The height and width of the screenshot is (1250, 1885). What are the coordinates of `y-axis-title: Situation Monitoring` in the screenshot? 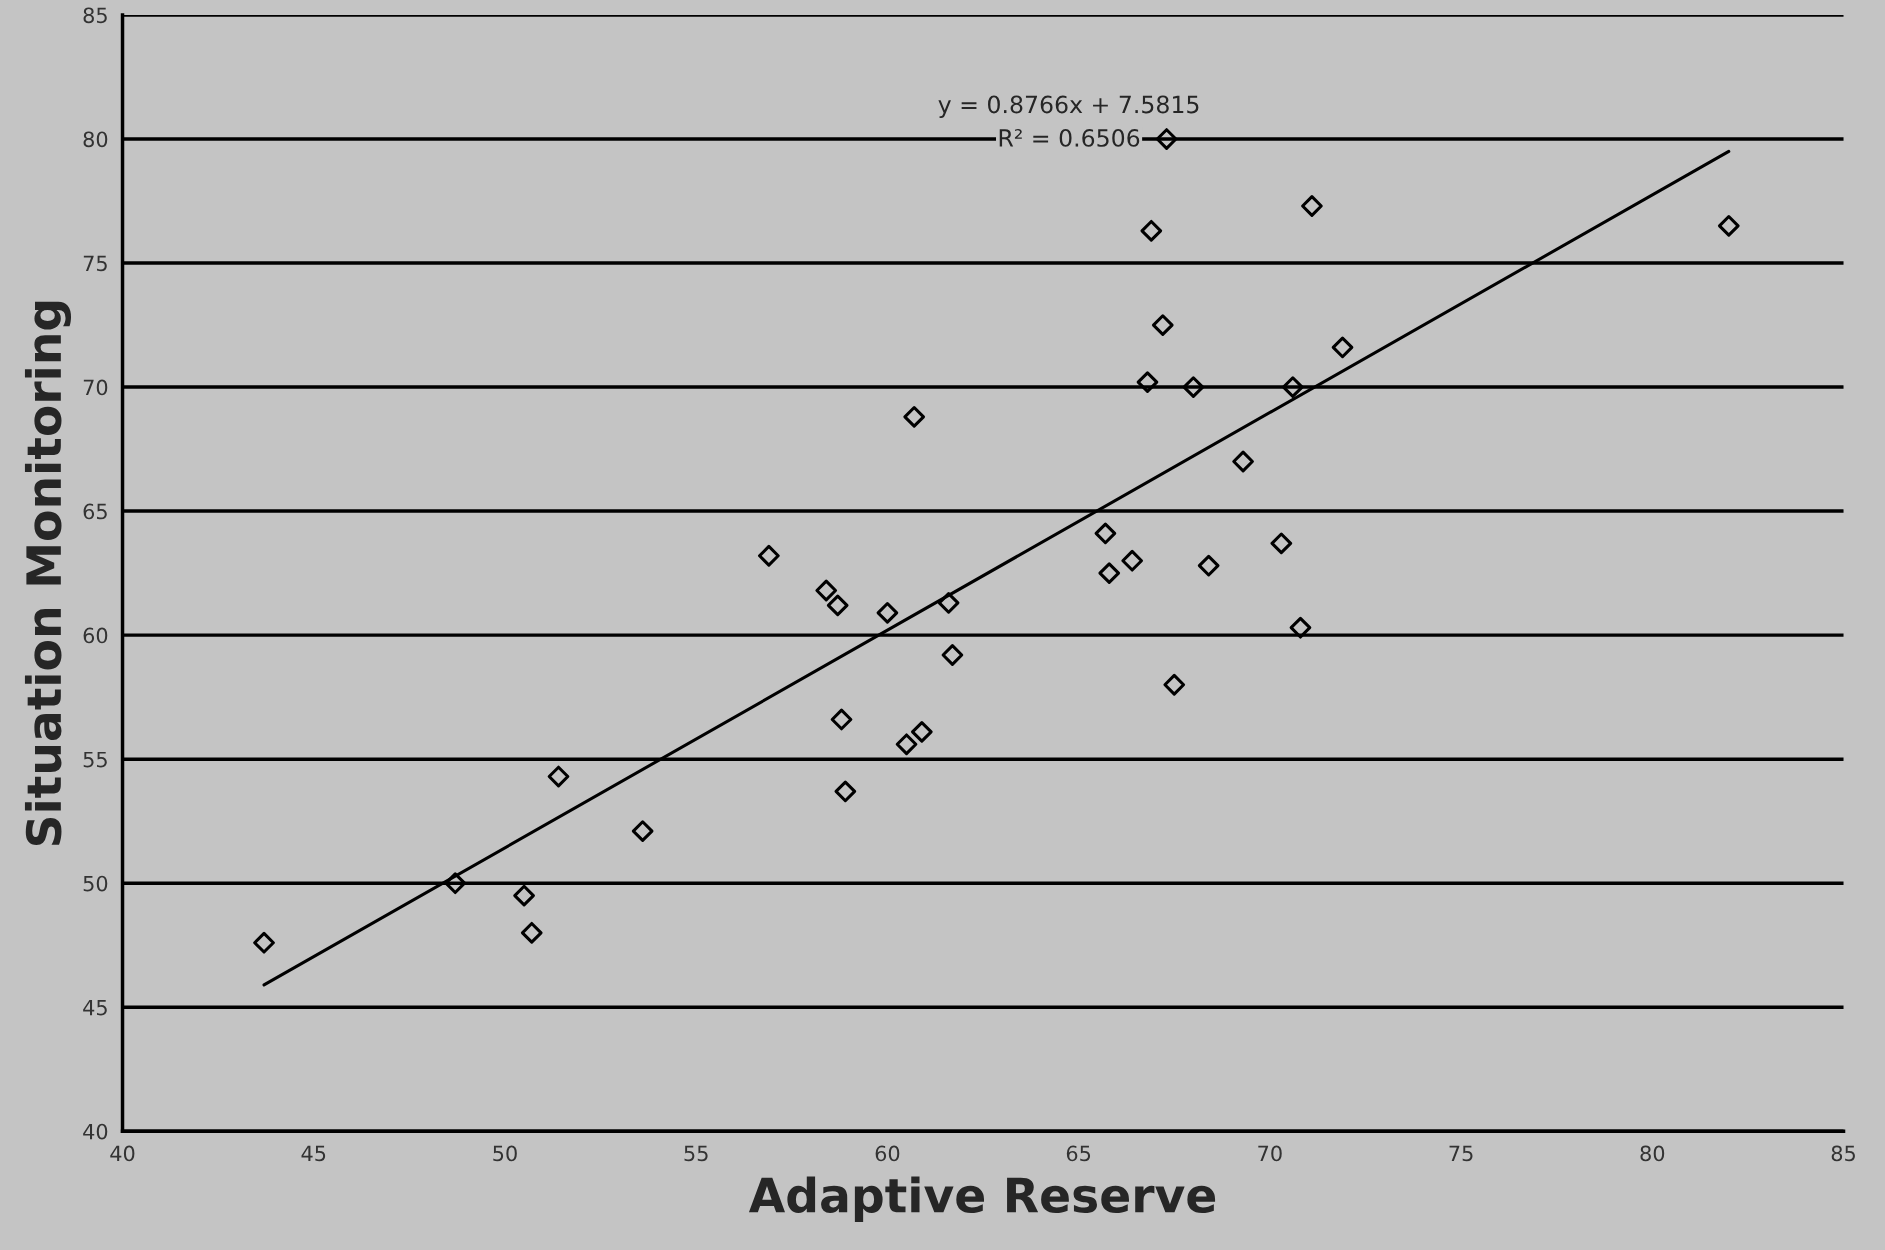 It's located at (48, 573).